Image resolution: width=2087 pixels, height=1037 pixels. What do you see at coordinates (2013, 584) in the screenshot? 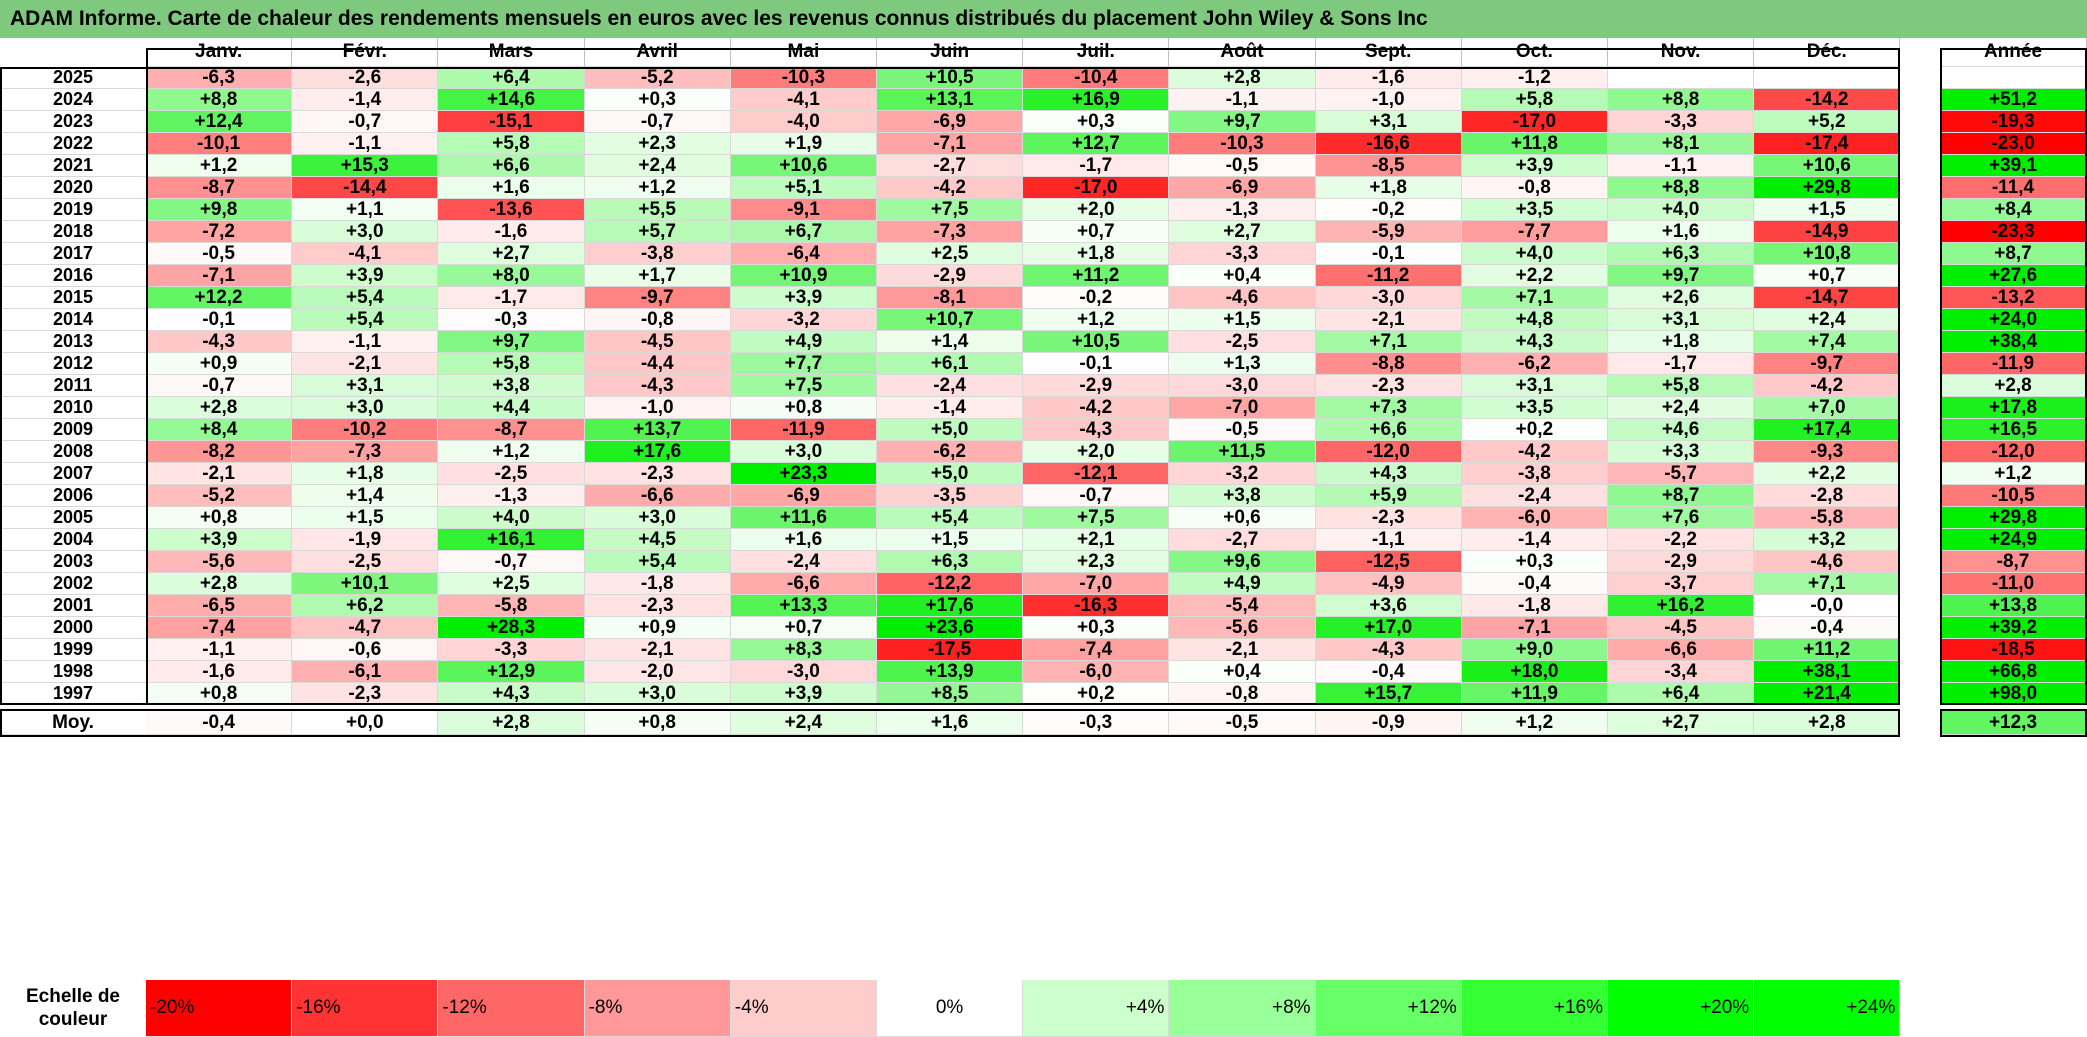
I see `annual-cell: -11,0` at bounding box center [2013, 584].